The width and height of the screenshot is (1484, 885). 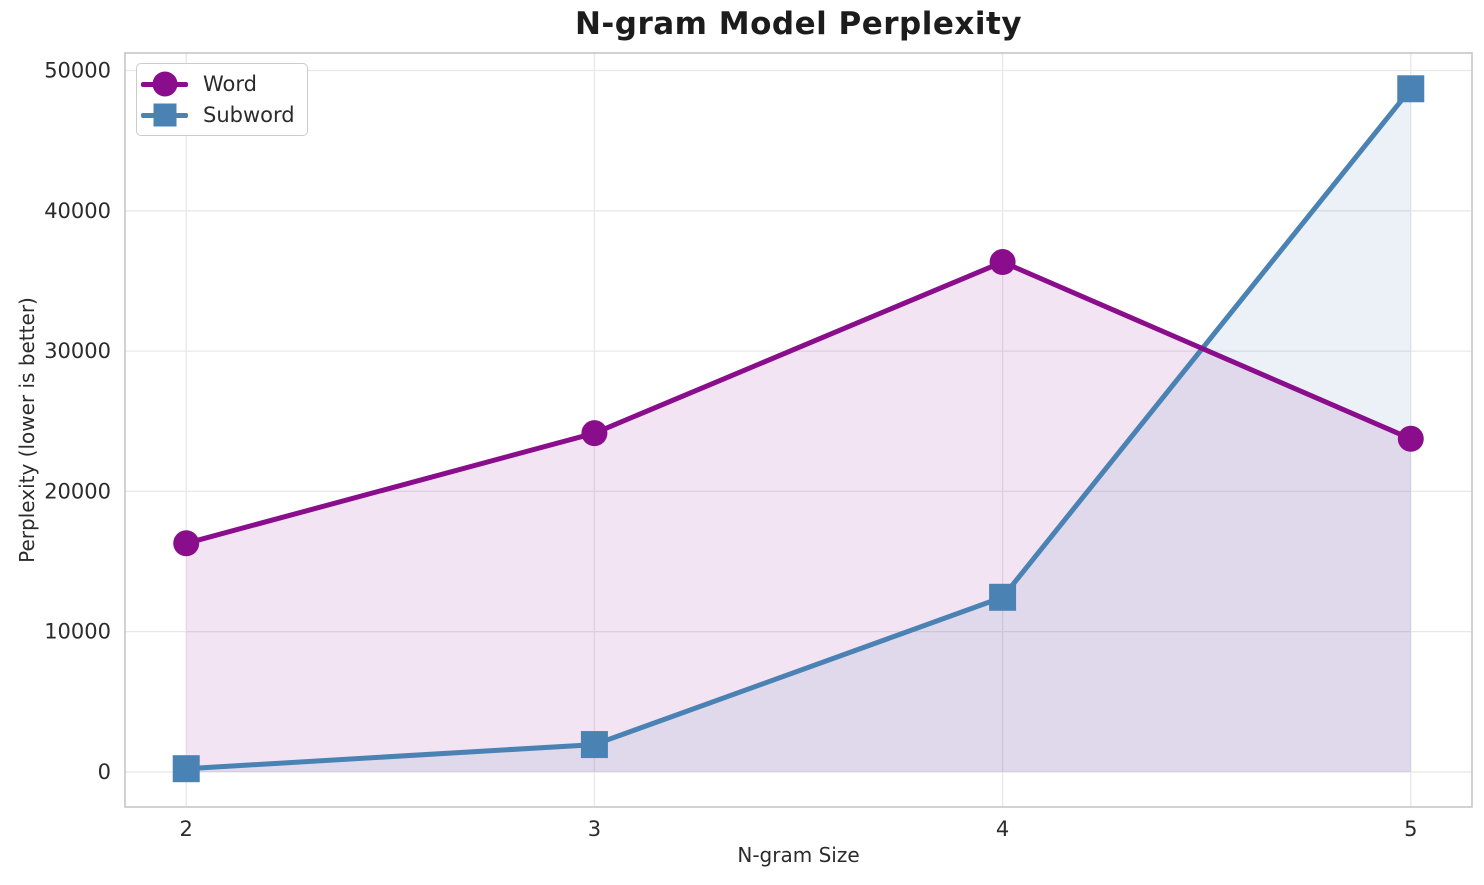 I want to click on x-axis-label: N-gram Size, so click(x=798, y=855).